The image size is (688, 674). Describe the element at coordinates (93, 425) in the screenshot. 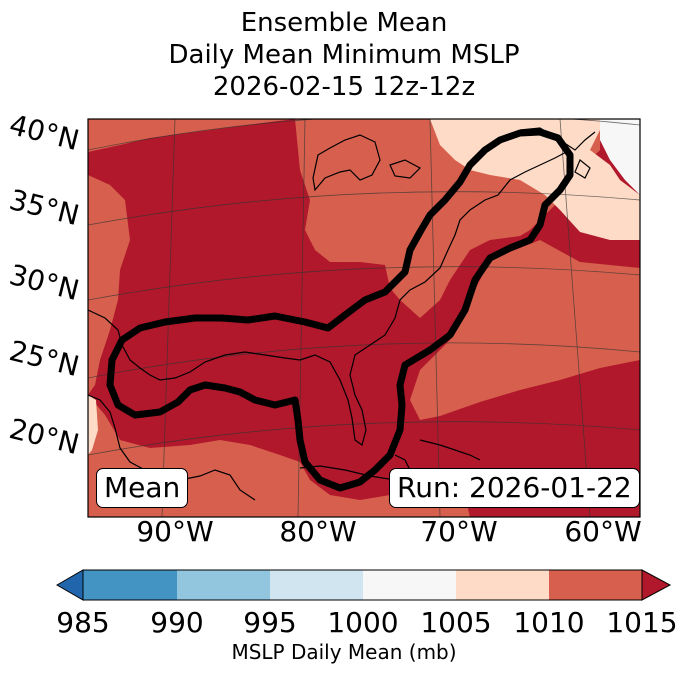

I see `mslp-fill-1000-1005-southwest` at that location.